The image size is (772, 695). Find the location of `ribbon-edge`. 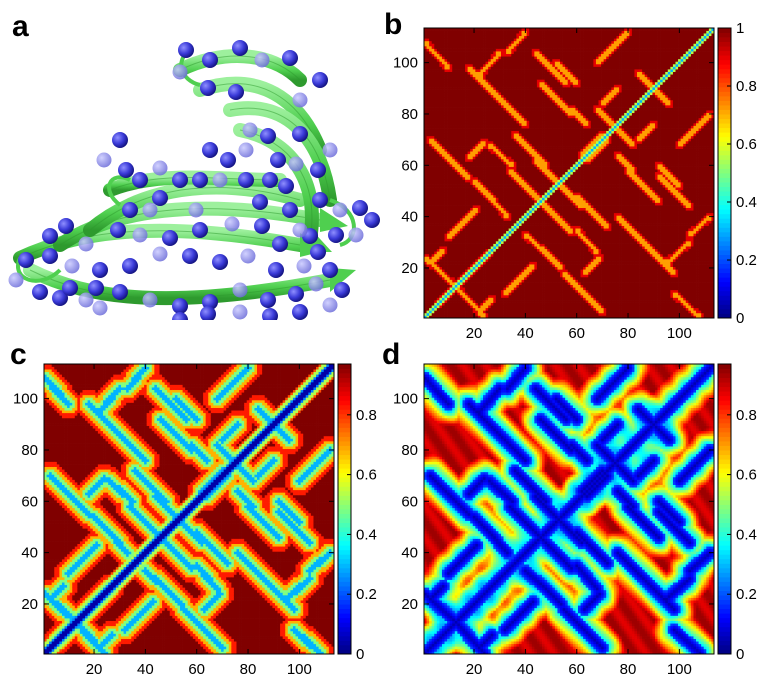

ribbon-edge is located at coordinates (180, 284).